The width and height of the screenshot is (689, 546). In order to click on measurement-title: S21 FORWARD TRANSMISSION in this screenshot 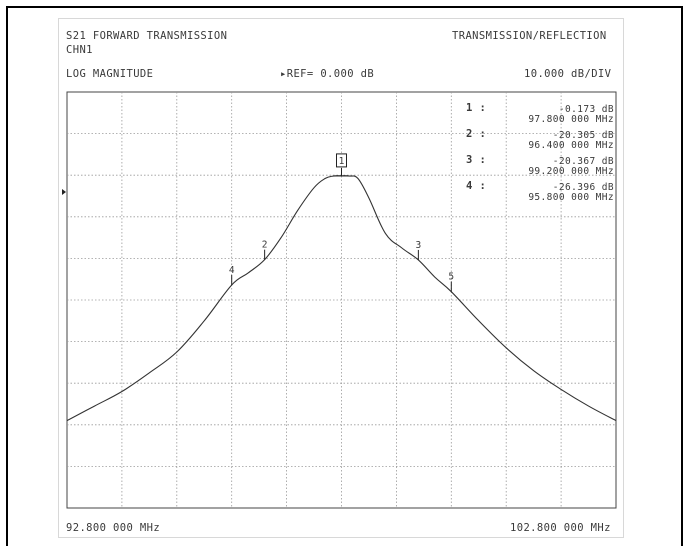, I will do `click(147, 36)`.